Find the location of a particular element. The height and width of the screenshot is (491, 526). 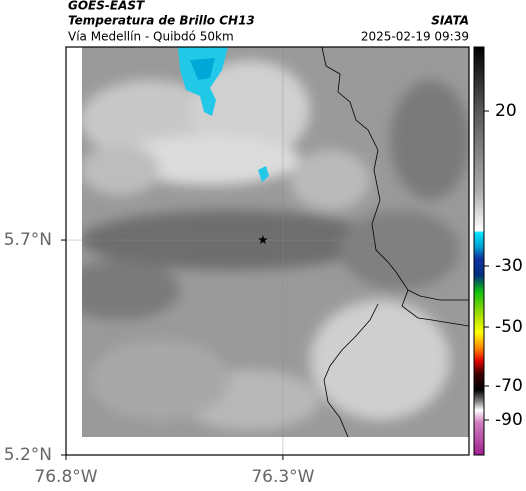

datetime: 2025-02-19 09:39 is located at coordinates (415, 37).